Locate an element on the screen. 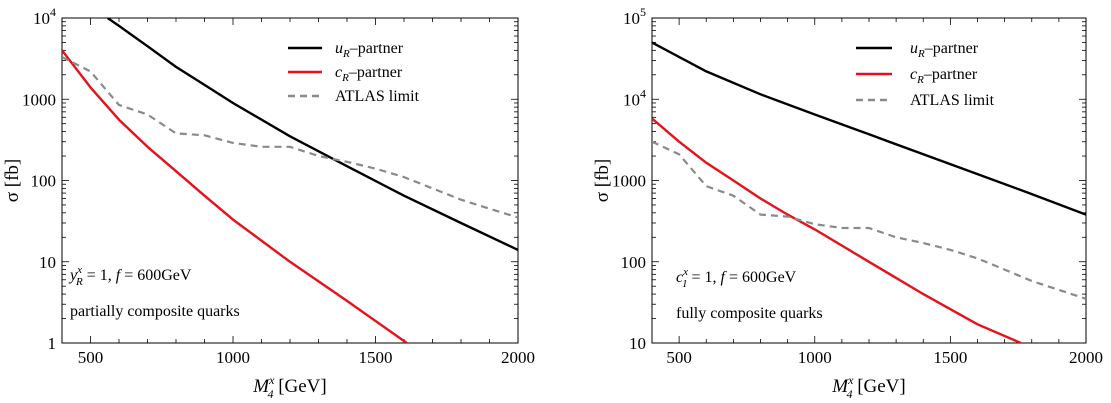 The image size is (1111, 403). annotation-parameters: yx R = 1, f = 600GeV is located at coordinates (130, 276).